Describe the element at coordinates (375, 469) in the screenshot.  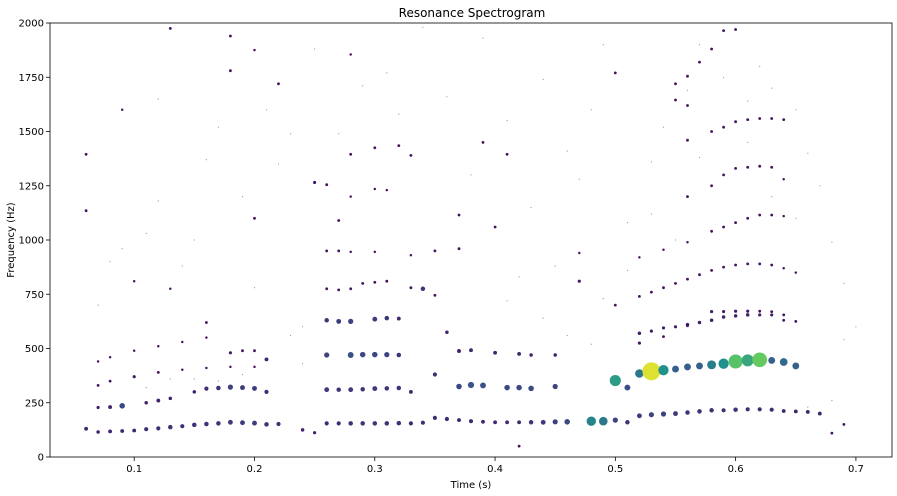
I see `x-tick-label-2: 0.3` at that location.